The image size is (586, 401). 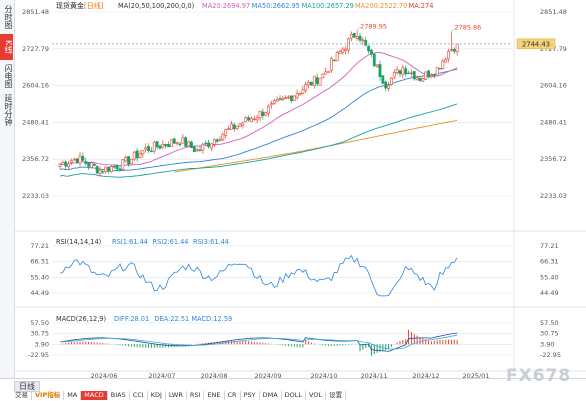 I want to click on ma-params-label: MA(20,50,100,200,0,0), so click(x=156, y=6).